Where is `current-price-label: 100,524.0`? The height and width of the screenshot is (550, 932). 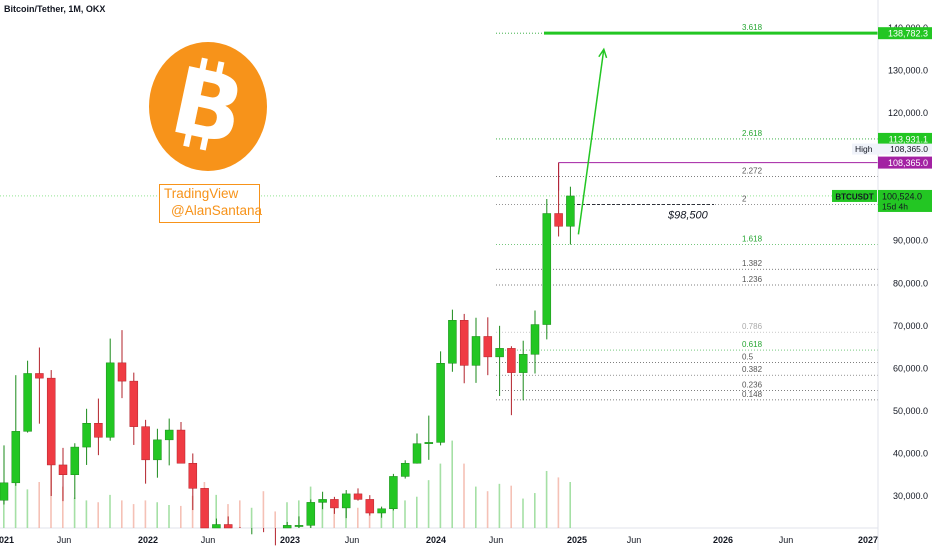
current-price-label: 100,524.0 is located at coordinates (902, 196).